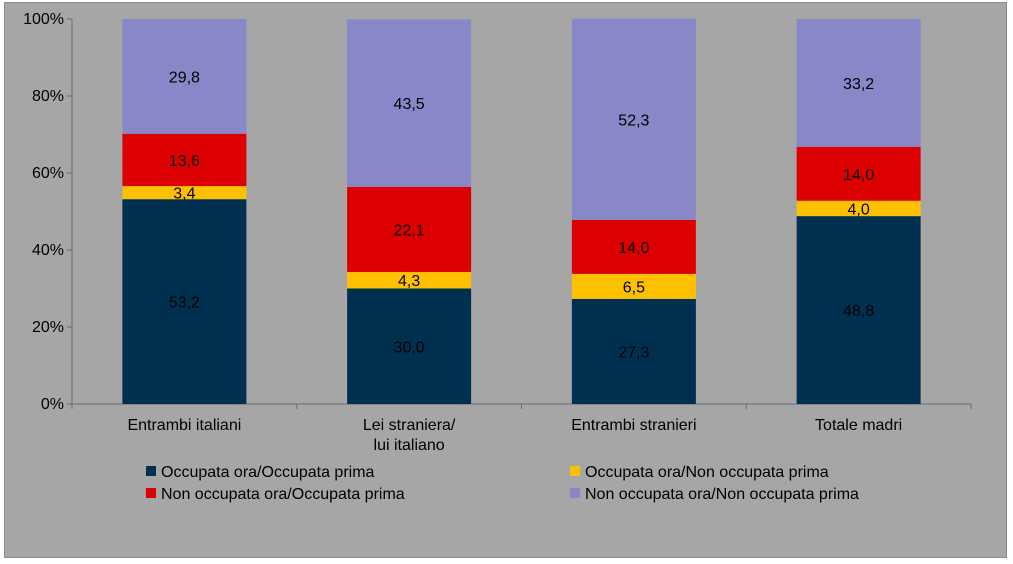  I want to click on y-tick-label: 0%, so click(52, 404).